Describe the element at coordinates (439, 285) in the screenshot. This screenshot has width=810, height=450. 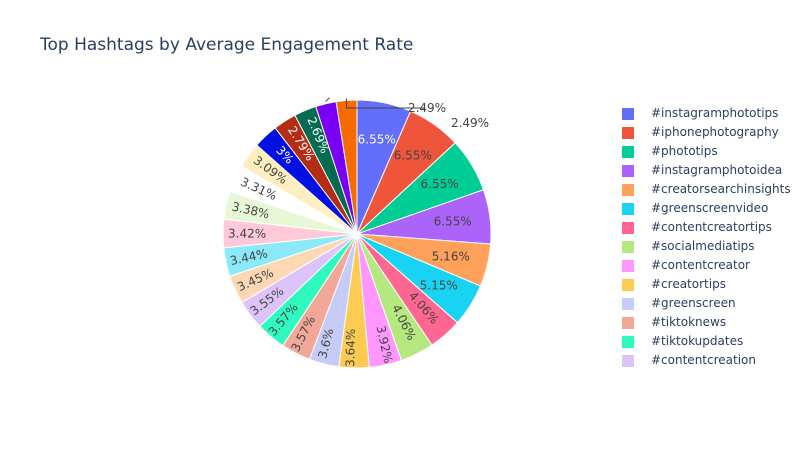
I see `slice-label: 5.15%` at that location.